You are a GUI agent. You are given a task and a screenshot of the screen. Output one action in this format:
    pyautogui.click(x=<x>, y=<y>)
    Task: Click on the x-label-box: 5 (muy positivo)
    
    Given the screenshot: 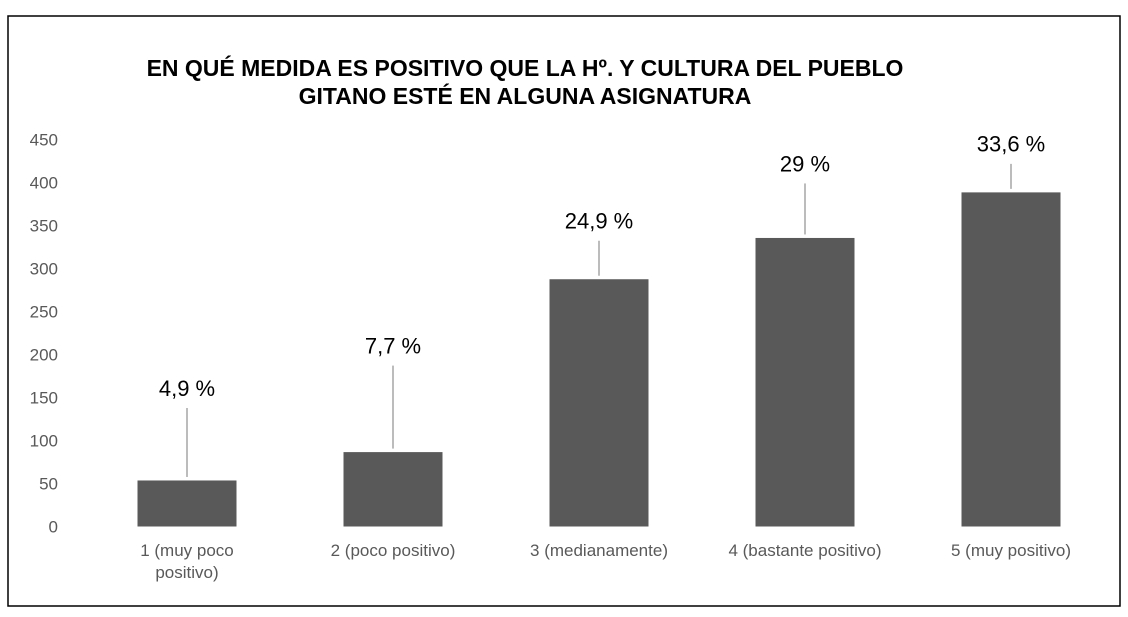 What is the action you would take?
    pyautogui.click(x=1011, y=550)
    